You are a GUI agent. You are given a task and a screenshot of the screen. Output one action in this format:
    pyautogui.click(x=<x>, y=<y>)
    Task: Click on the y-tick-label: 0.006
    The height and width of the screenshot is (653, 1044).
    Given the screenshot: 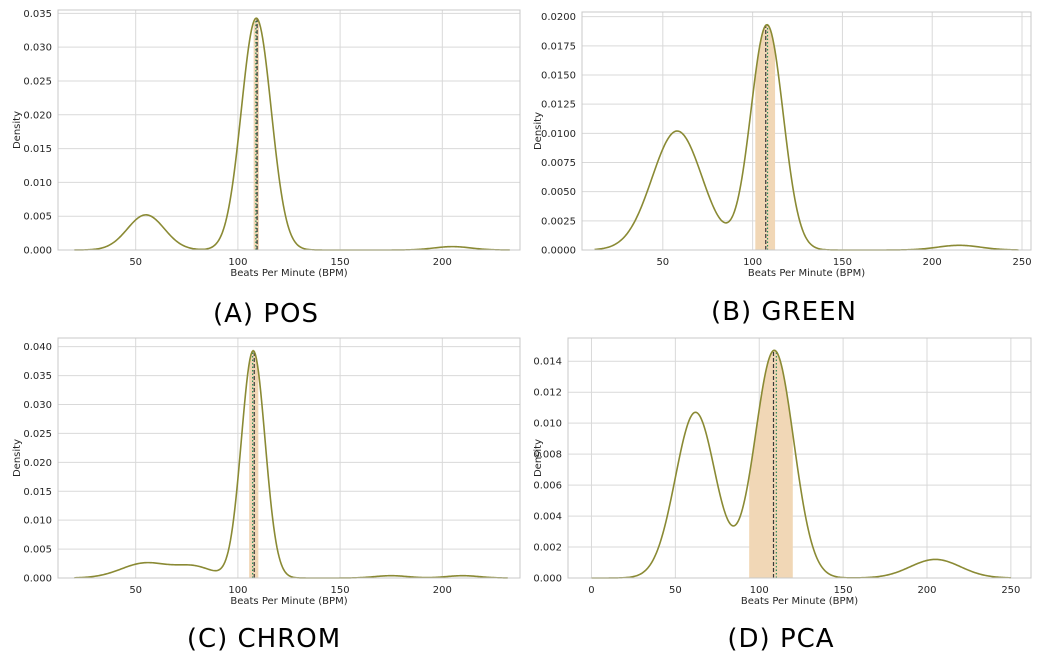 What is the action you would take?
    pyautogui.click(x=547, y=486)
    